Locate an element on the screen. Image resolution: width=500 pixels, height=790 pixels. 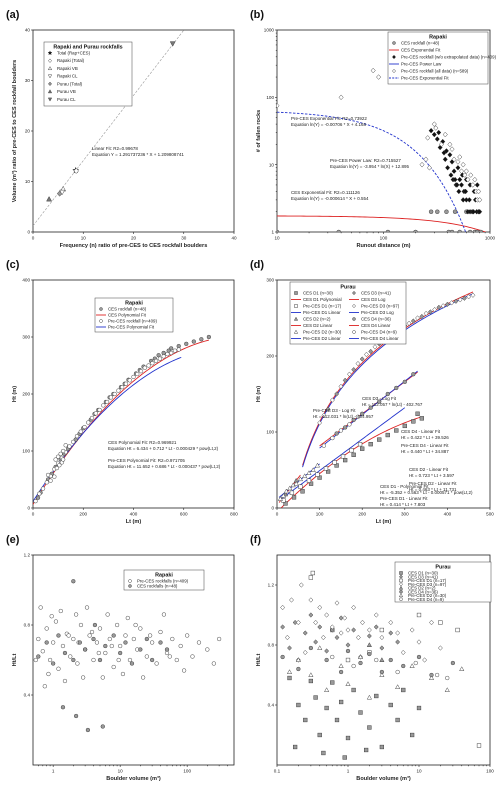
legend-label: CES D4 (n=36) is located at coordinates (376, 319).